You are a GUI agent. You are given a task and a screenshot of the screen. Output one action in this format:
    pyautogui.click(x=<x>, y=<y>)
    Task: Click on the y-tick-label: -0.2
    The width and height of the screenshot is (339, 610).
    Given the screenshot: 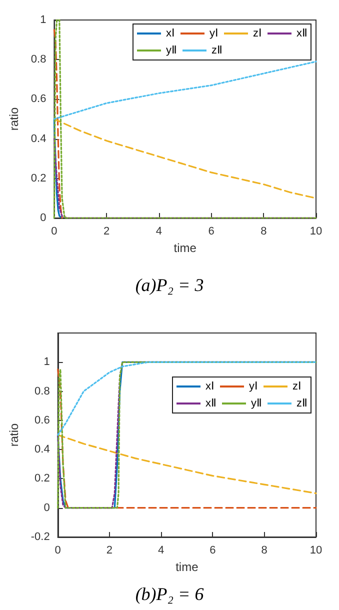 What is the action you would take?
    pyautogui.click(x=40, y=537)
    